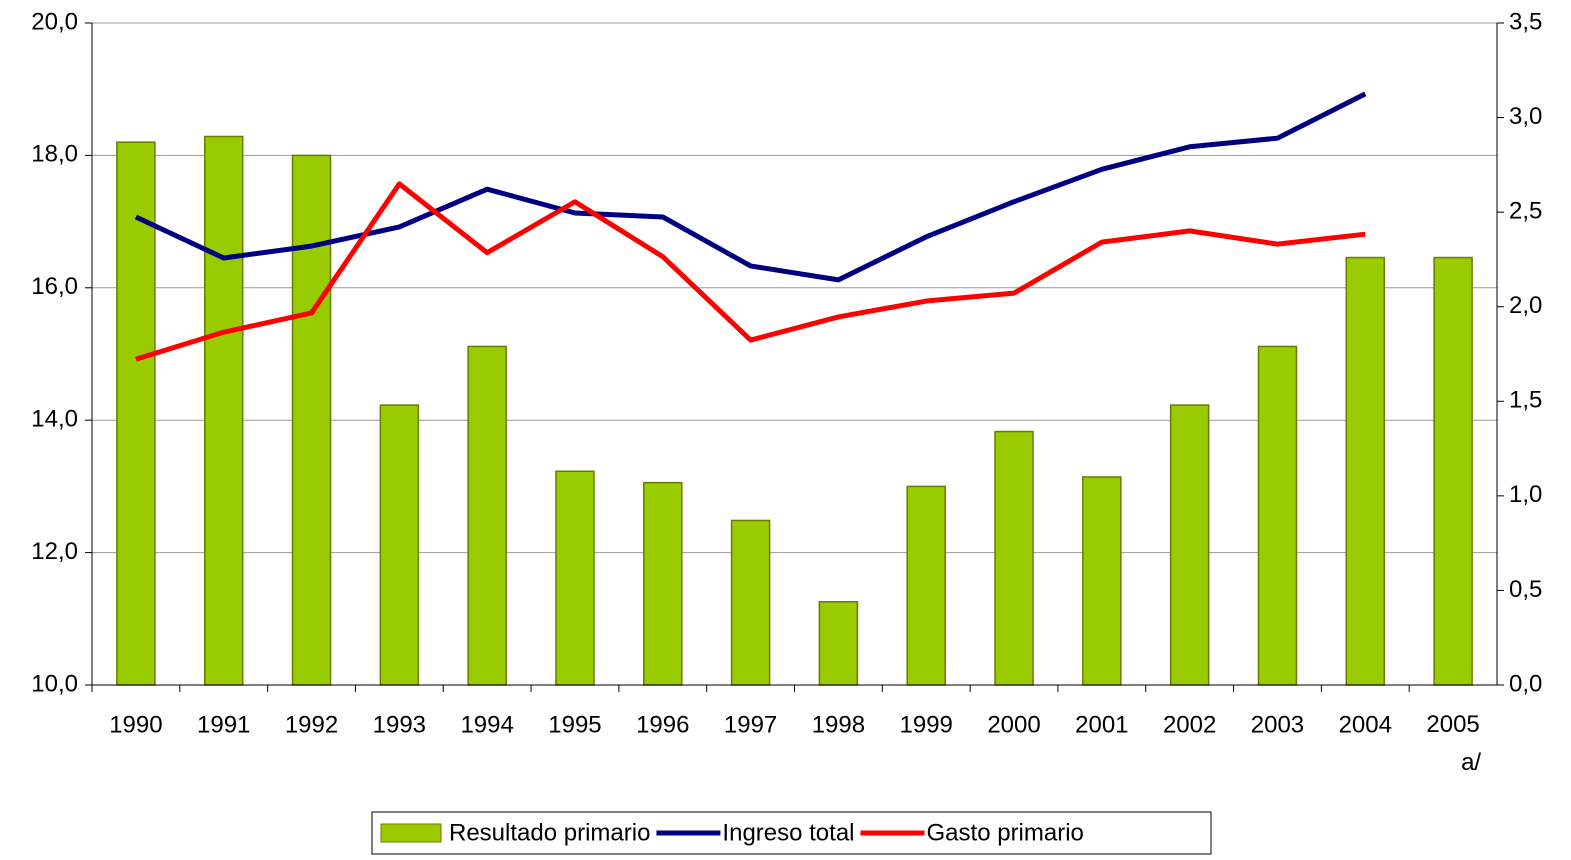  I want to click on legend-label: Ingreso total, so click(788, 832).